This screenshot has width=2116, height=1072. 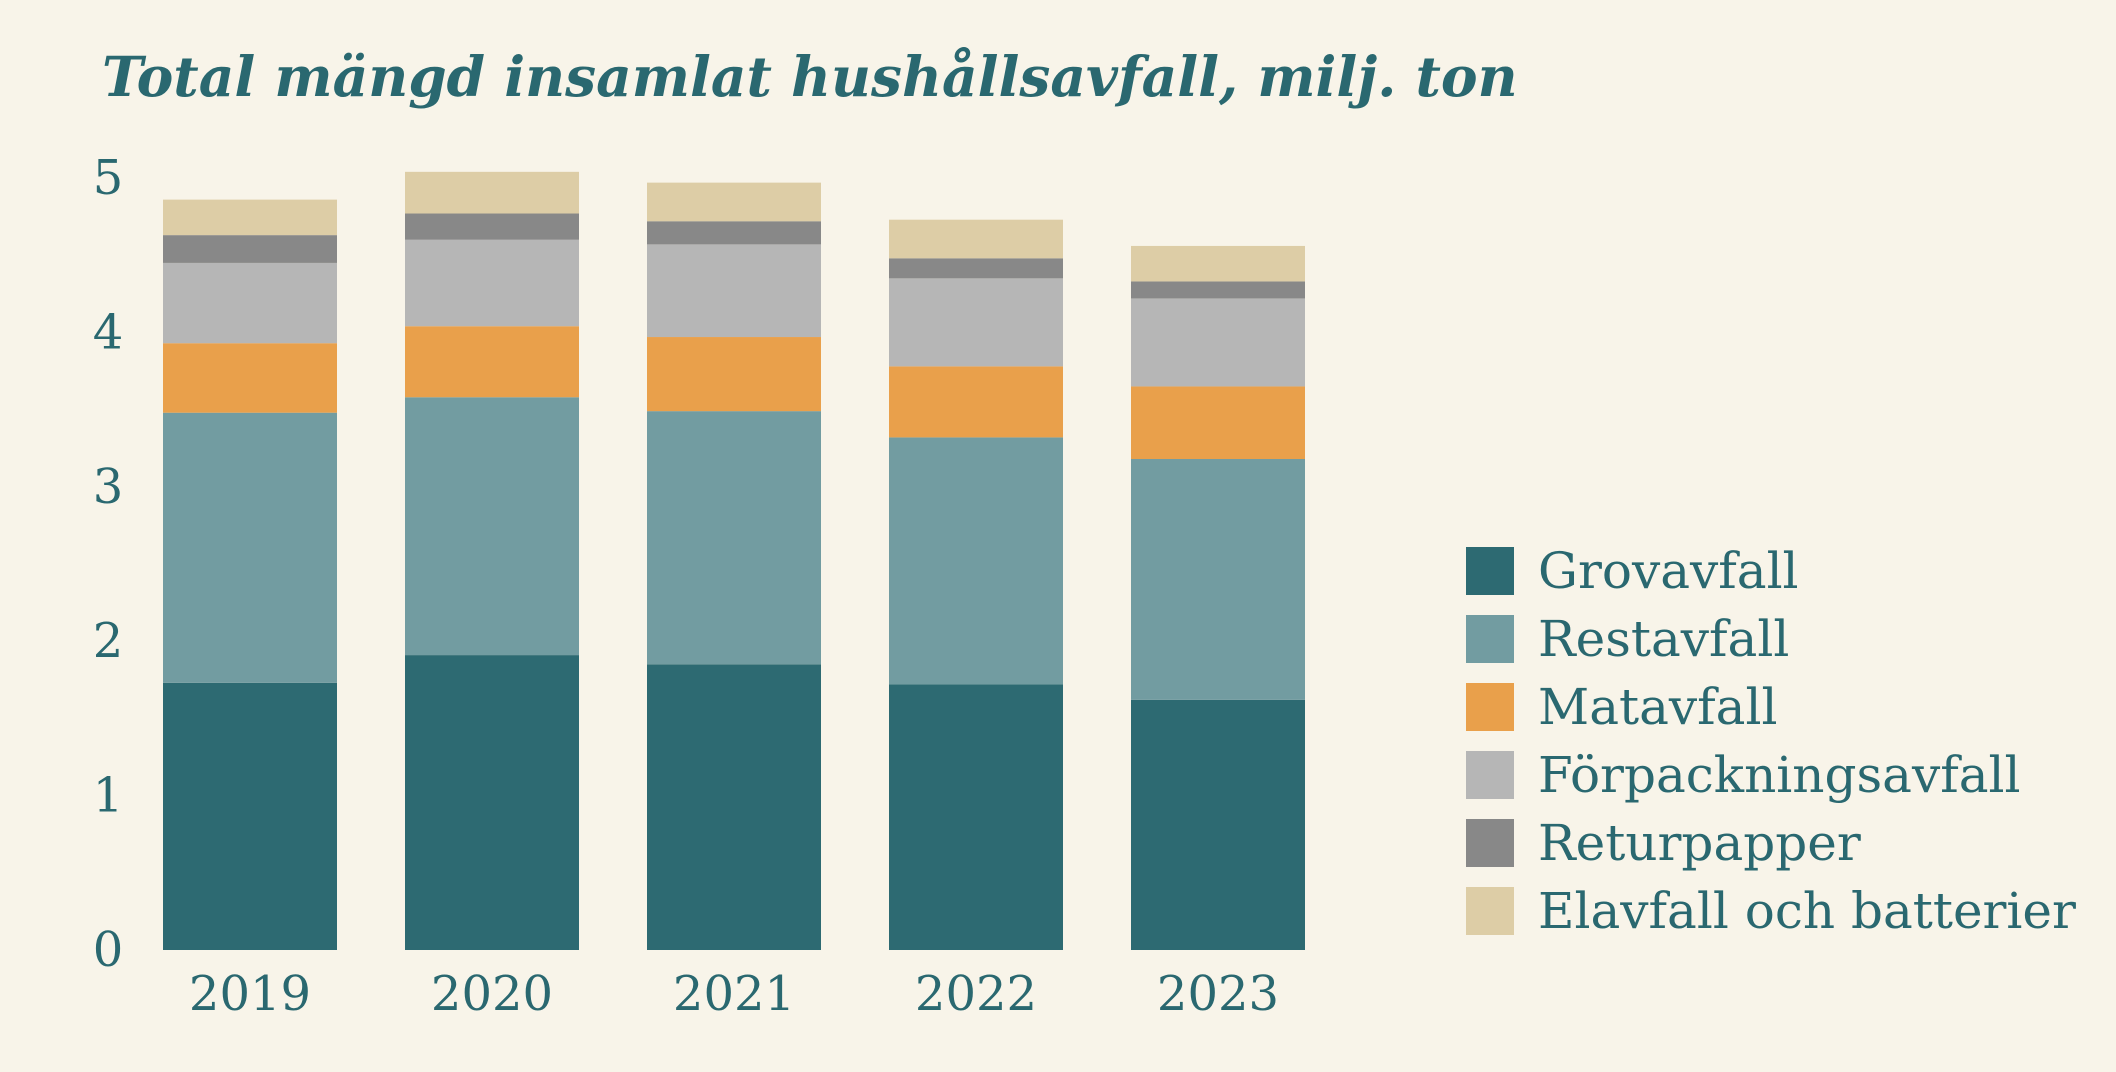 I want to click on x-tick-label: 2019, so click(x=250, y=994).